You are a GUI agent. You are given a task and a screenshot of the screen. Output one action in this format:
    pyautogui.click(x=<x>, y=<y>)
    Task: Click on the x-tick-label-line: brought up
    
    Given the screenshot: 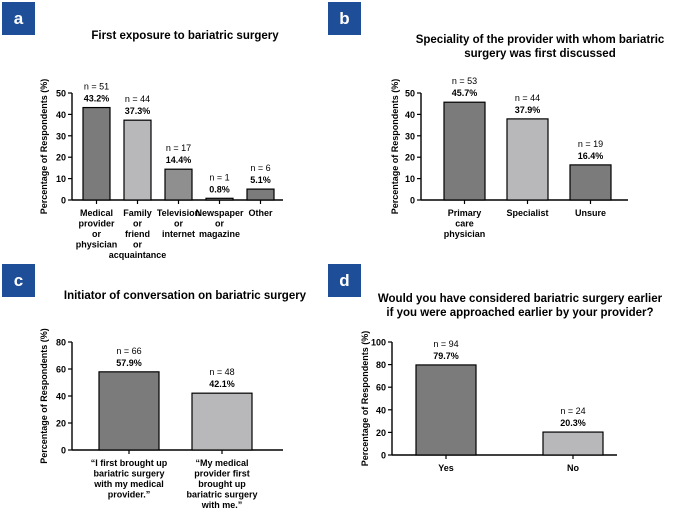 What is the action you would take?
    pyautogui.click(x=222, y=484)
    